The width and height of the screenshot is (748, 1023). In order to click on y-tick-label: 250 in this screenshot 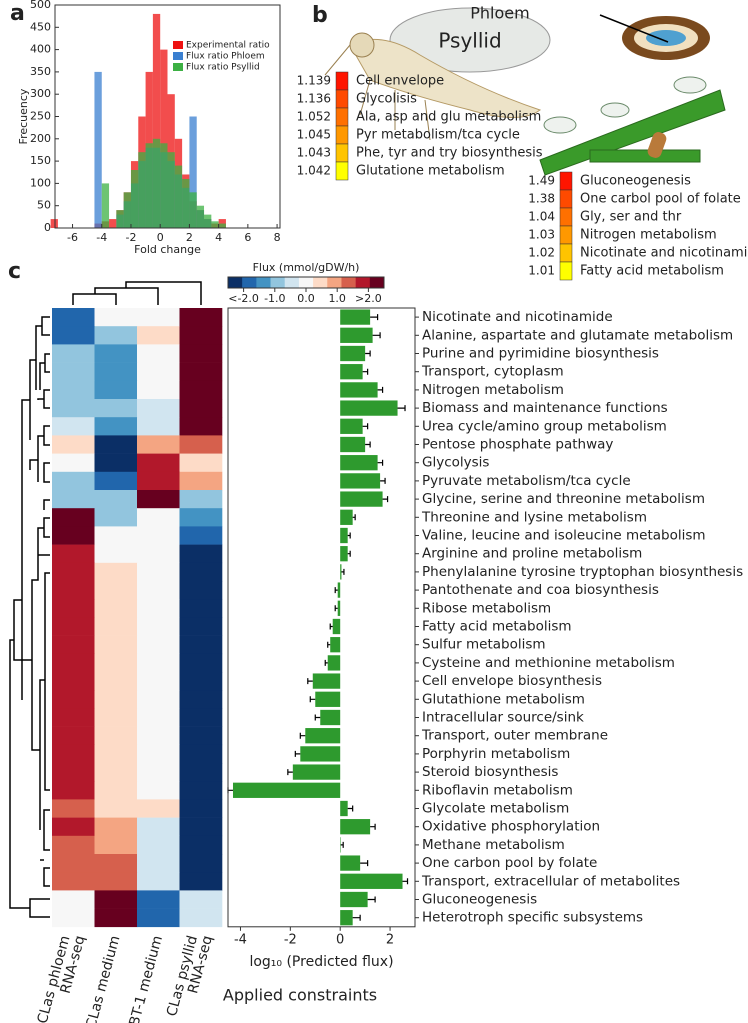, I will do `click(40, 116)`.